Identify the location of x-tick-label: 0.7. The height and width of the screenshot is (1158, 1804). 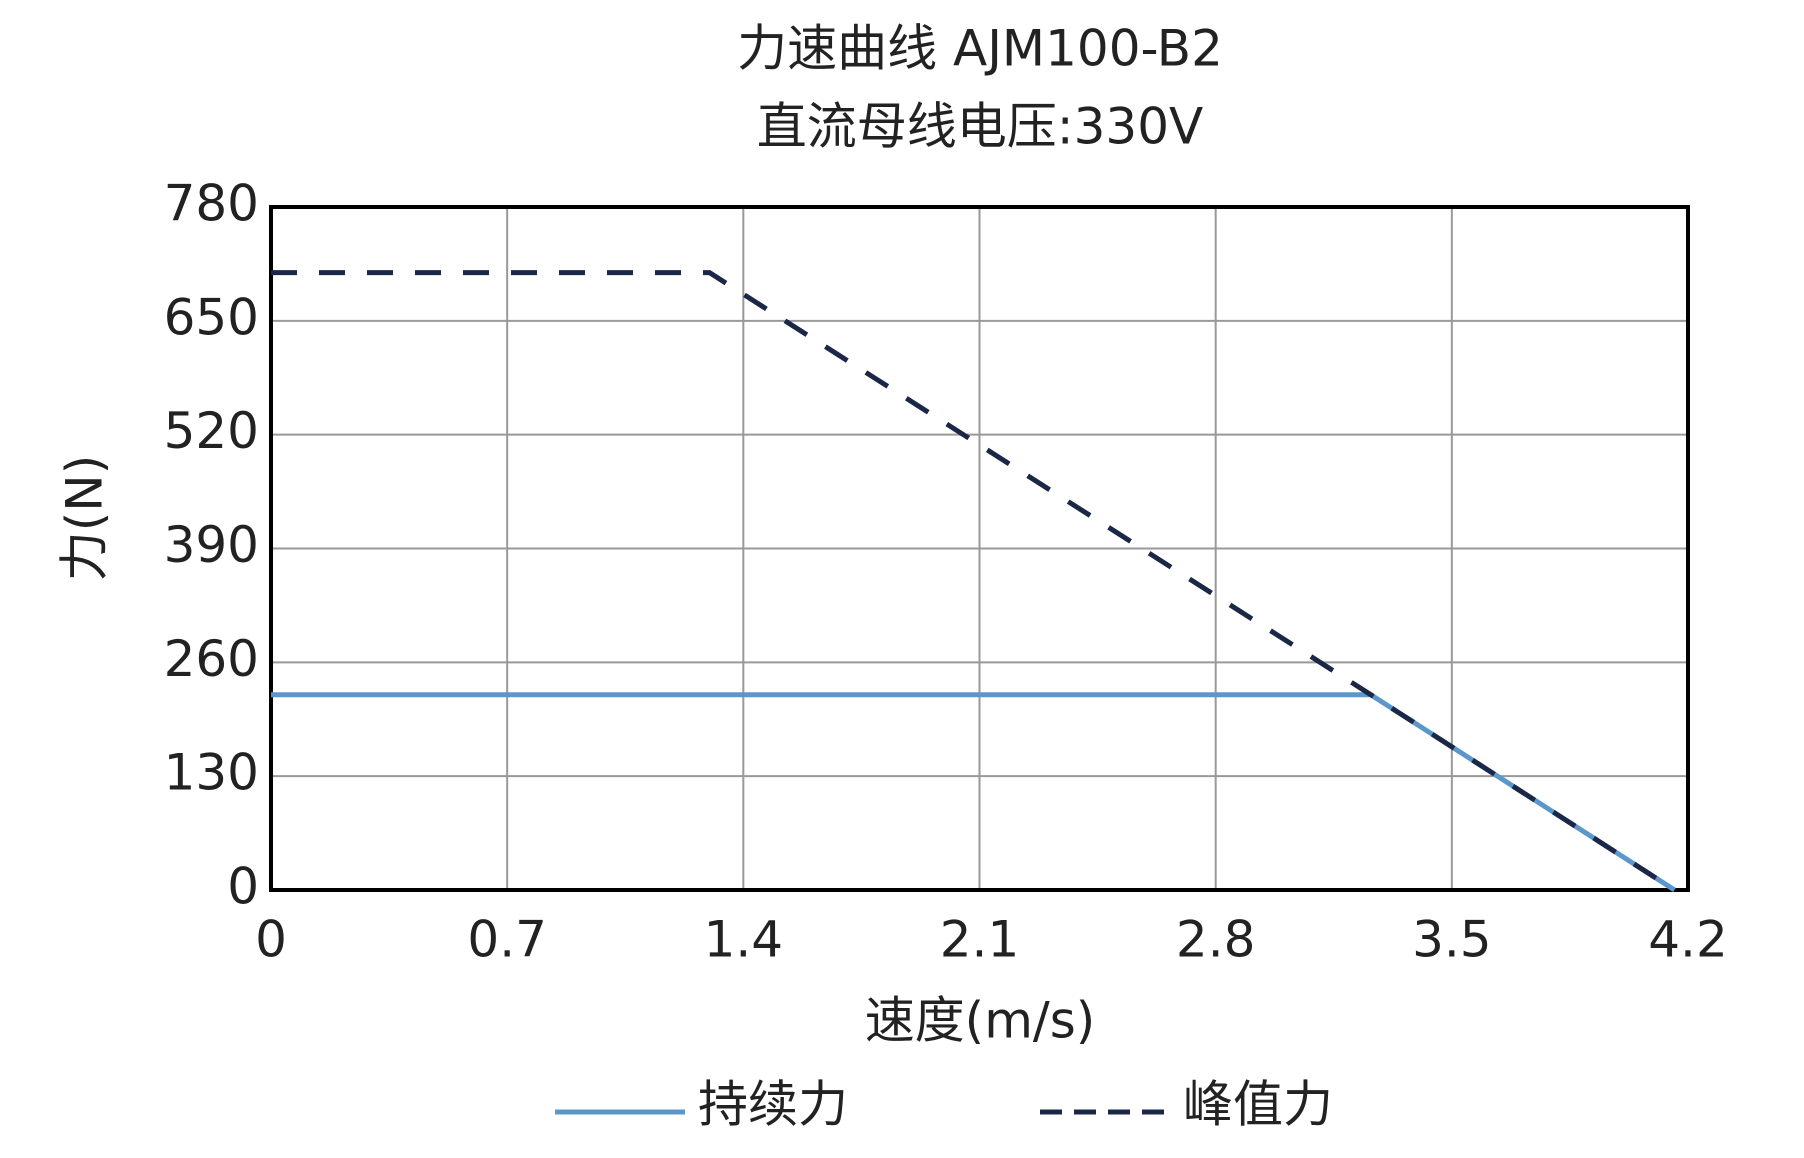
(507, 940).